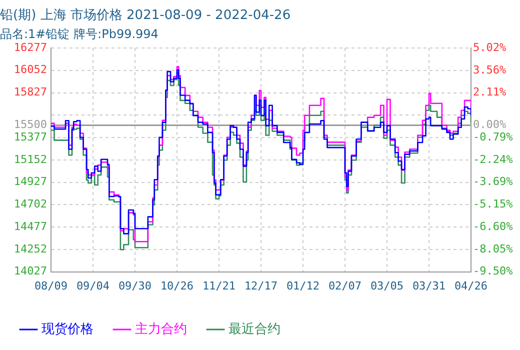 The height and width of the screenshot is (350, 520). What do you see at coordinates (30, 92) in the screenshot?
I see `y-tick-label: 15827` at bounding box center [30, 92].